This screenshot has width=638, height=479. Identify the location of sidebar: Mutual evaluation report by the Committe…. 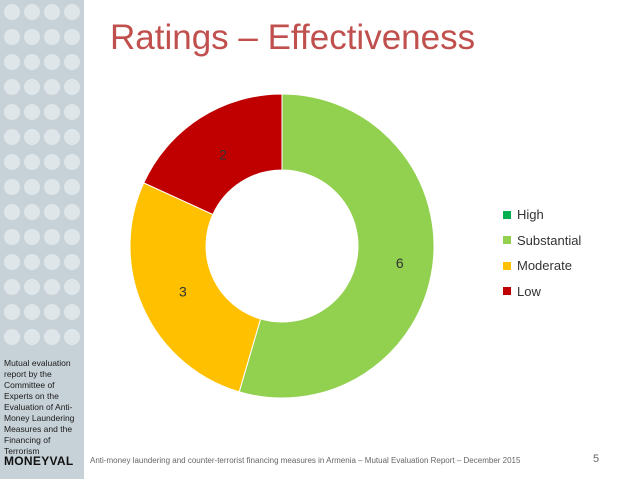
(42, 239).